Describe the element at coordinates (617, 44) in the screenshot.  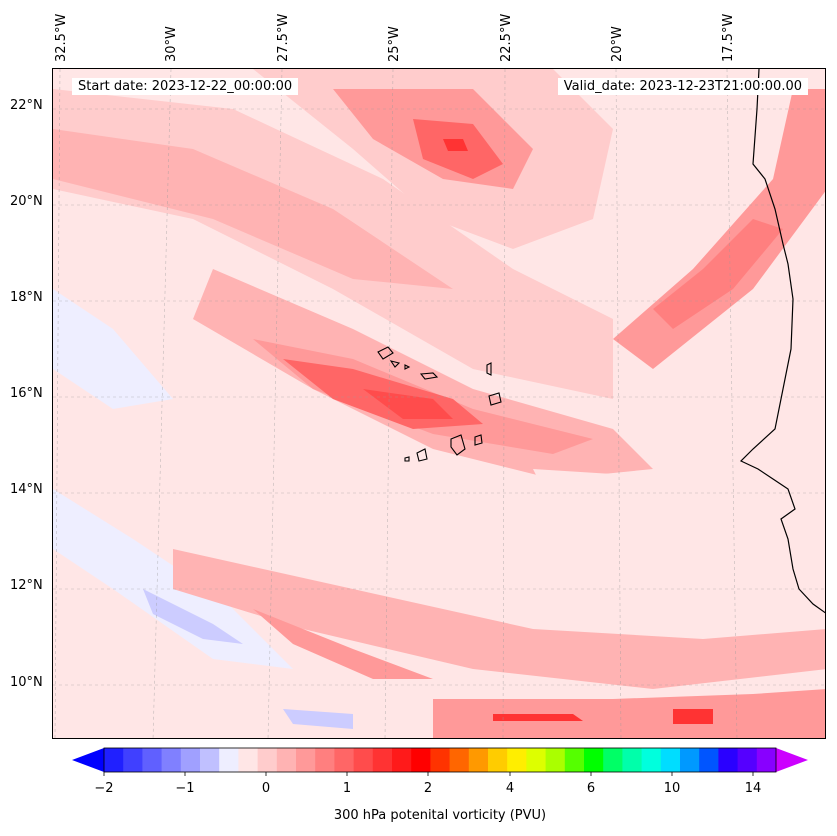
I see `lon-label-20w: 20°W` at that location.